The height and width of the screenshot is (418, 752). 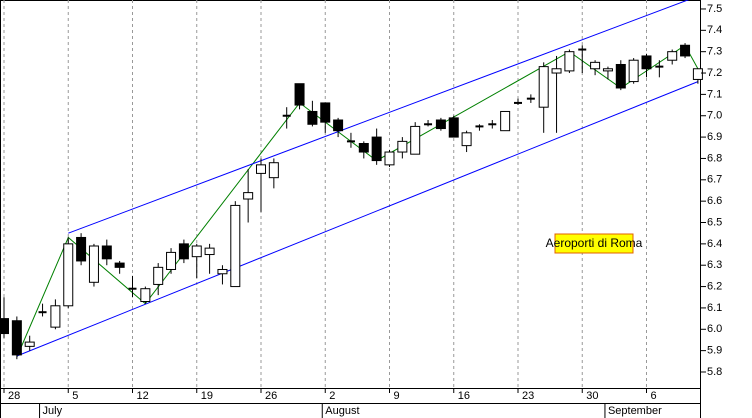 What do you see at coordinates (714, 222) in the screenshot?
I see `y-tick-label: 6.5` at bounding box center [714, 222].